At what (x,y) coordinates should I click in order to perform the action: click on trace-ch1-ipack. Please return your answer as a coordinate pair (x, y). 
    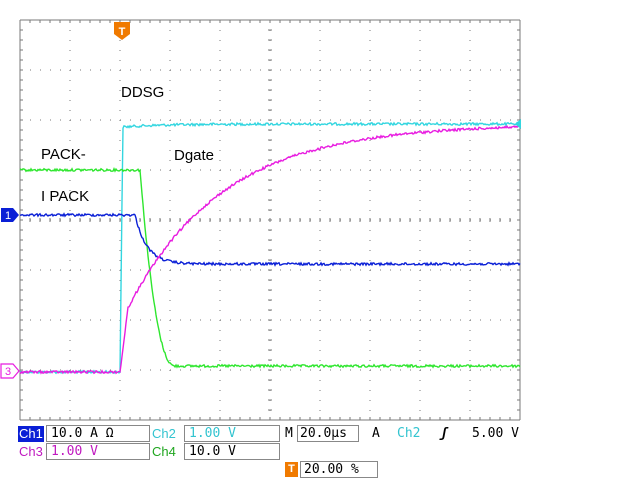
    Looking at the image, I should click on (270, 239).